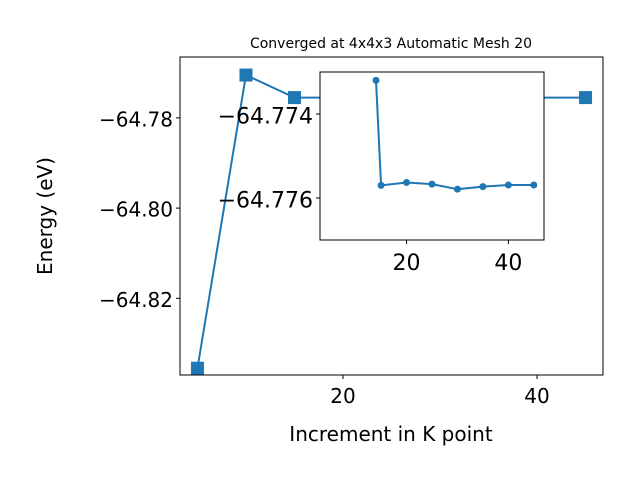 Image resolution: width=640 pixels, height=480 pixels. What do you see at coordinates (342, 396) in the screenshot?
I see `main-x-tick-label-0: 20` at bounding box center [342, 396].